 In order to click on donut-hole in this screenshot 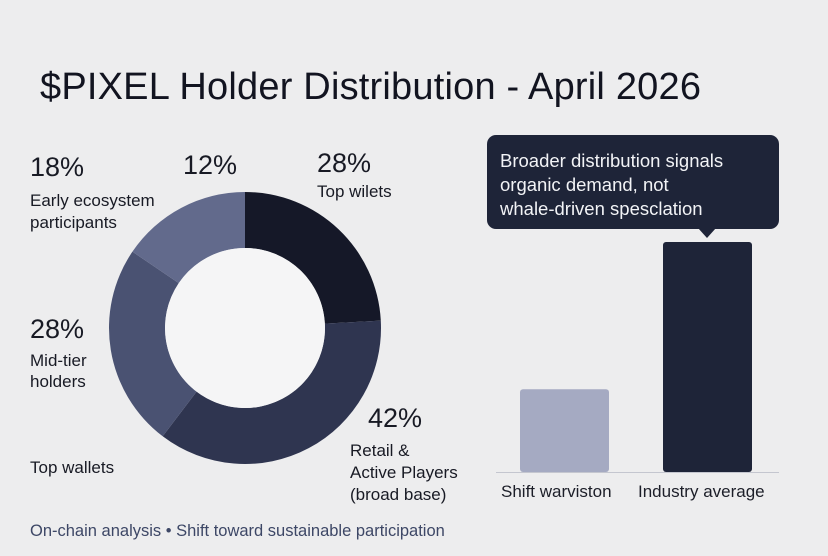, I will do `click(245, 328)`.